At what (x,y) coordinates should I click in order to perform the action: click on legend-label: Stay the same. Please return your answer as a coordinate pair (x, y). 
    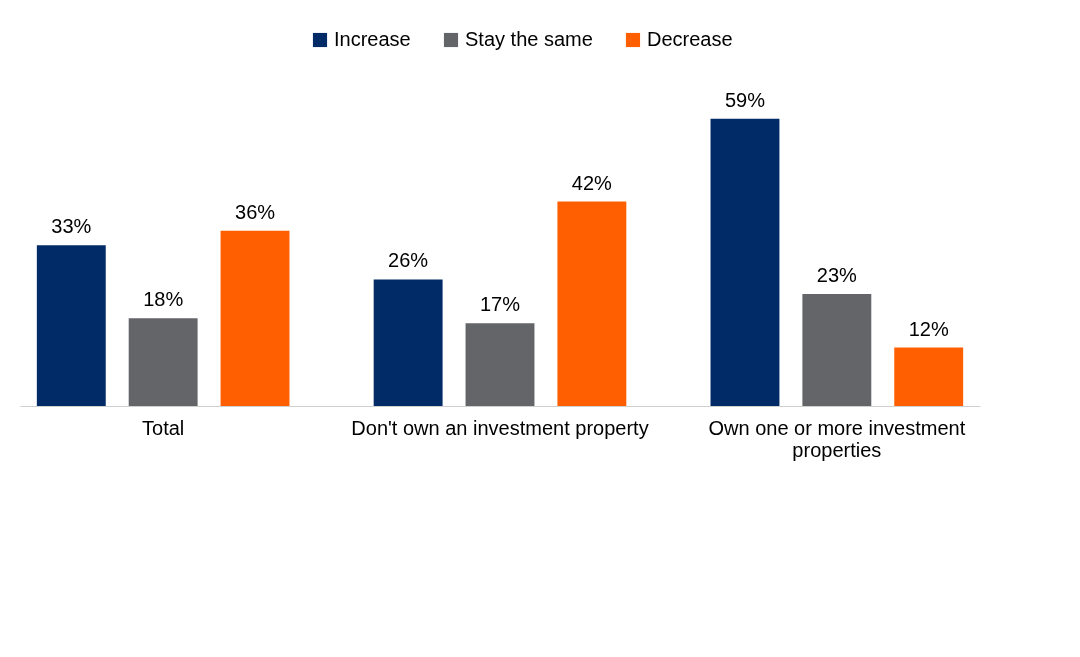
    Looking at the image, I should click on (529, 39).